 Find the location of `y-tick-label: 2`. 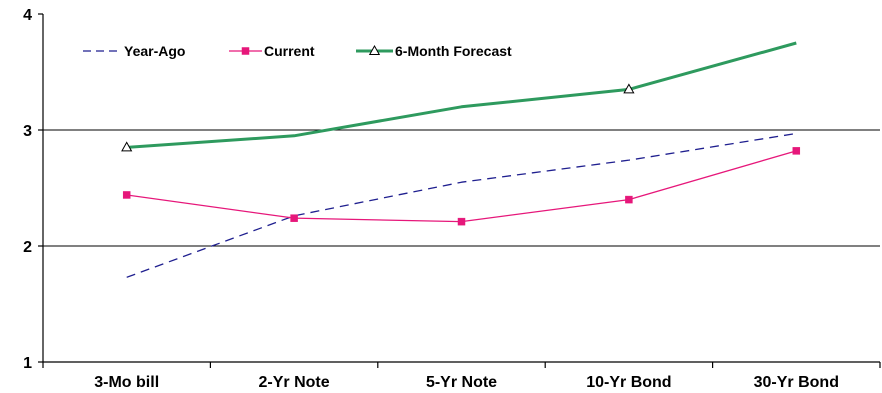

y-tick-label: 2 is located at coordinates (27, 247).